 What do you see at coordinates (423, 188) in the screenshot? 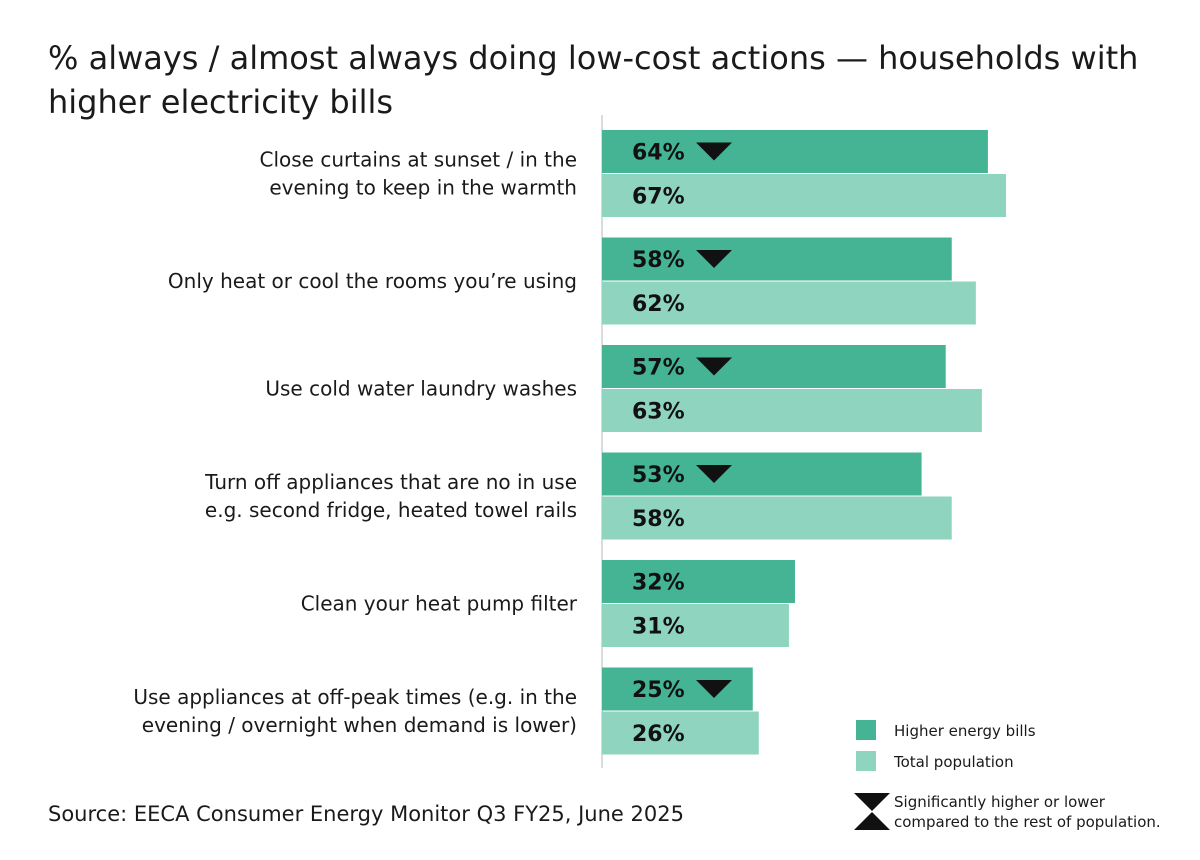
I see `category-label: evening to keep in the warmth` at bounding box center [423, 188].